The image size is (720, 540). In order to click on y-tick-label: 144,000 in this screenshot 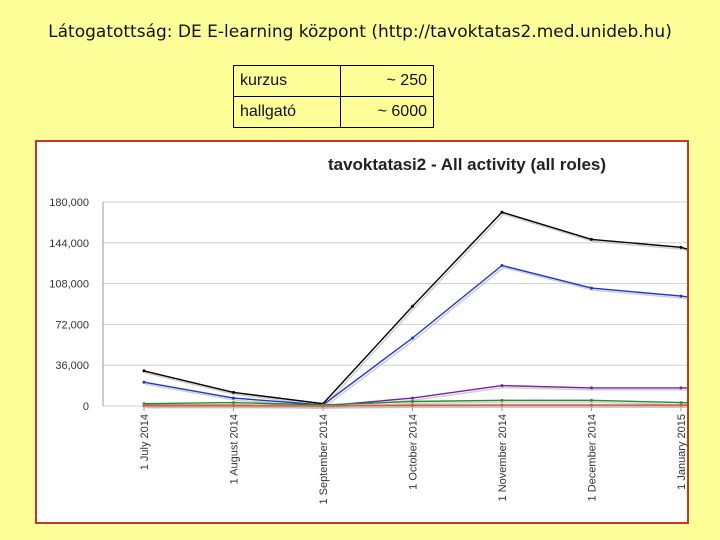, I will do `click(69, 244)`.